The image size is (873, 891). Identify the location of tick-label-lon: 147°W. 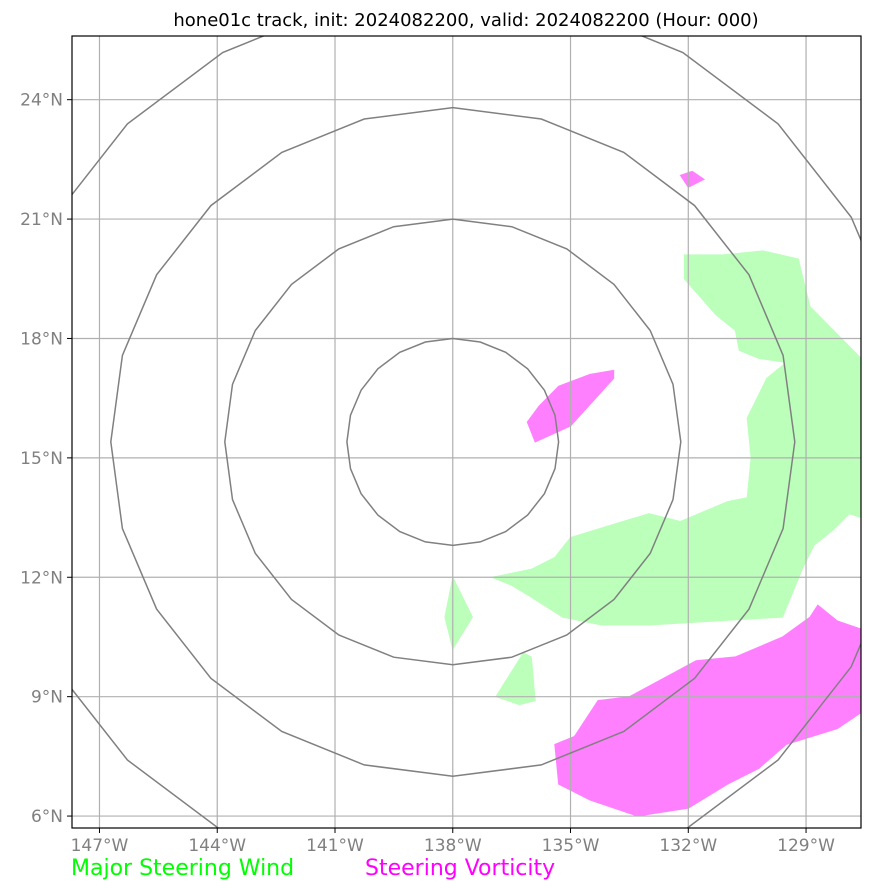
(100, 846).